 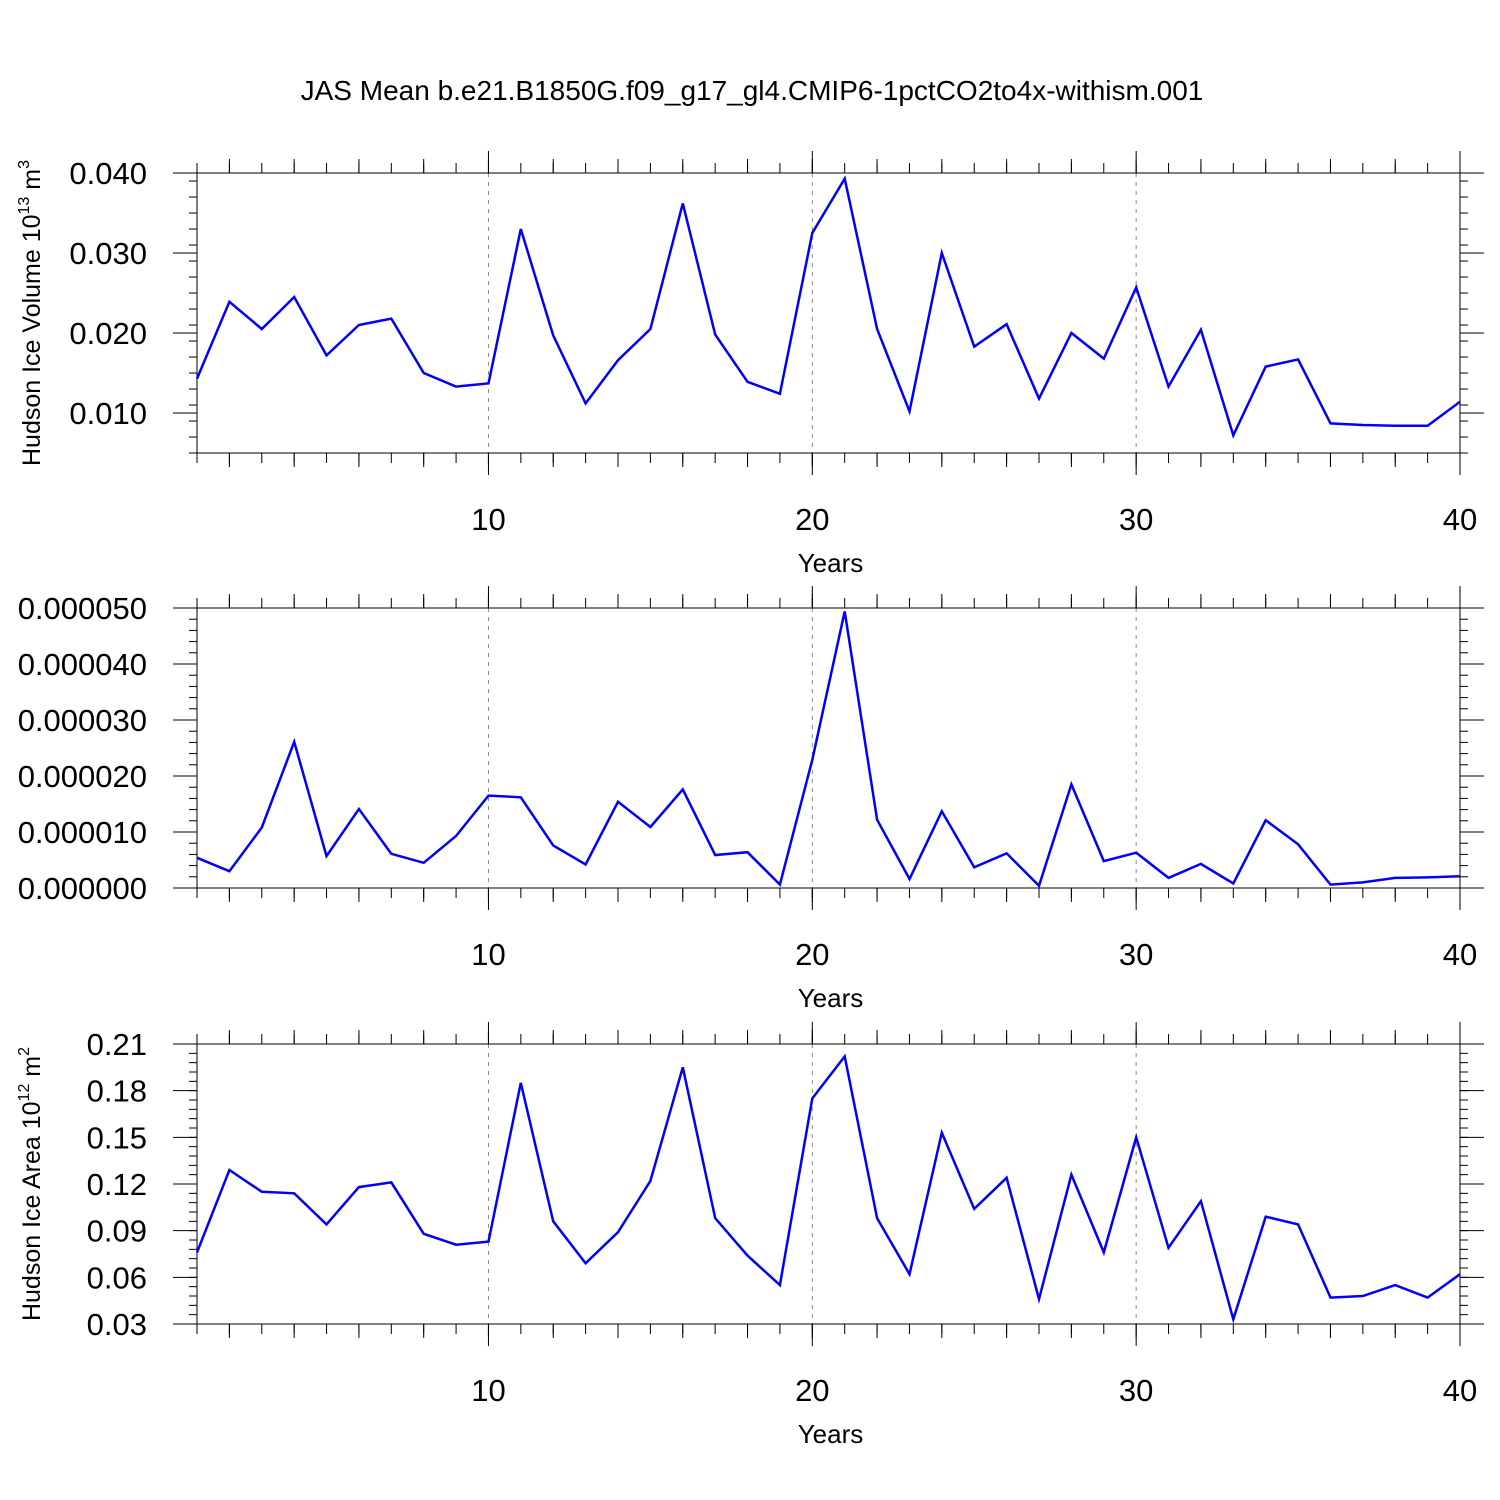 I want to click on y-tick-label: 0.000020, so click(x=82, y=776).